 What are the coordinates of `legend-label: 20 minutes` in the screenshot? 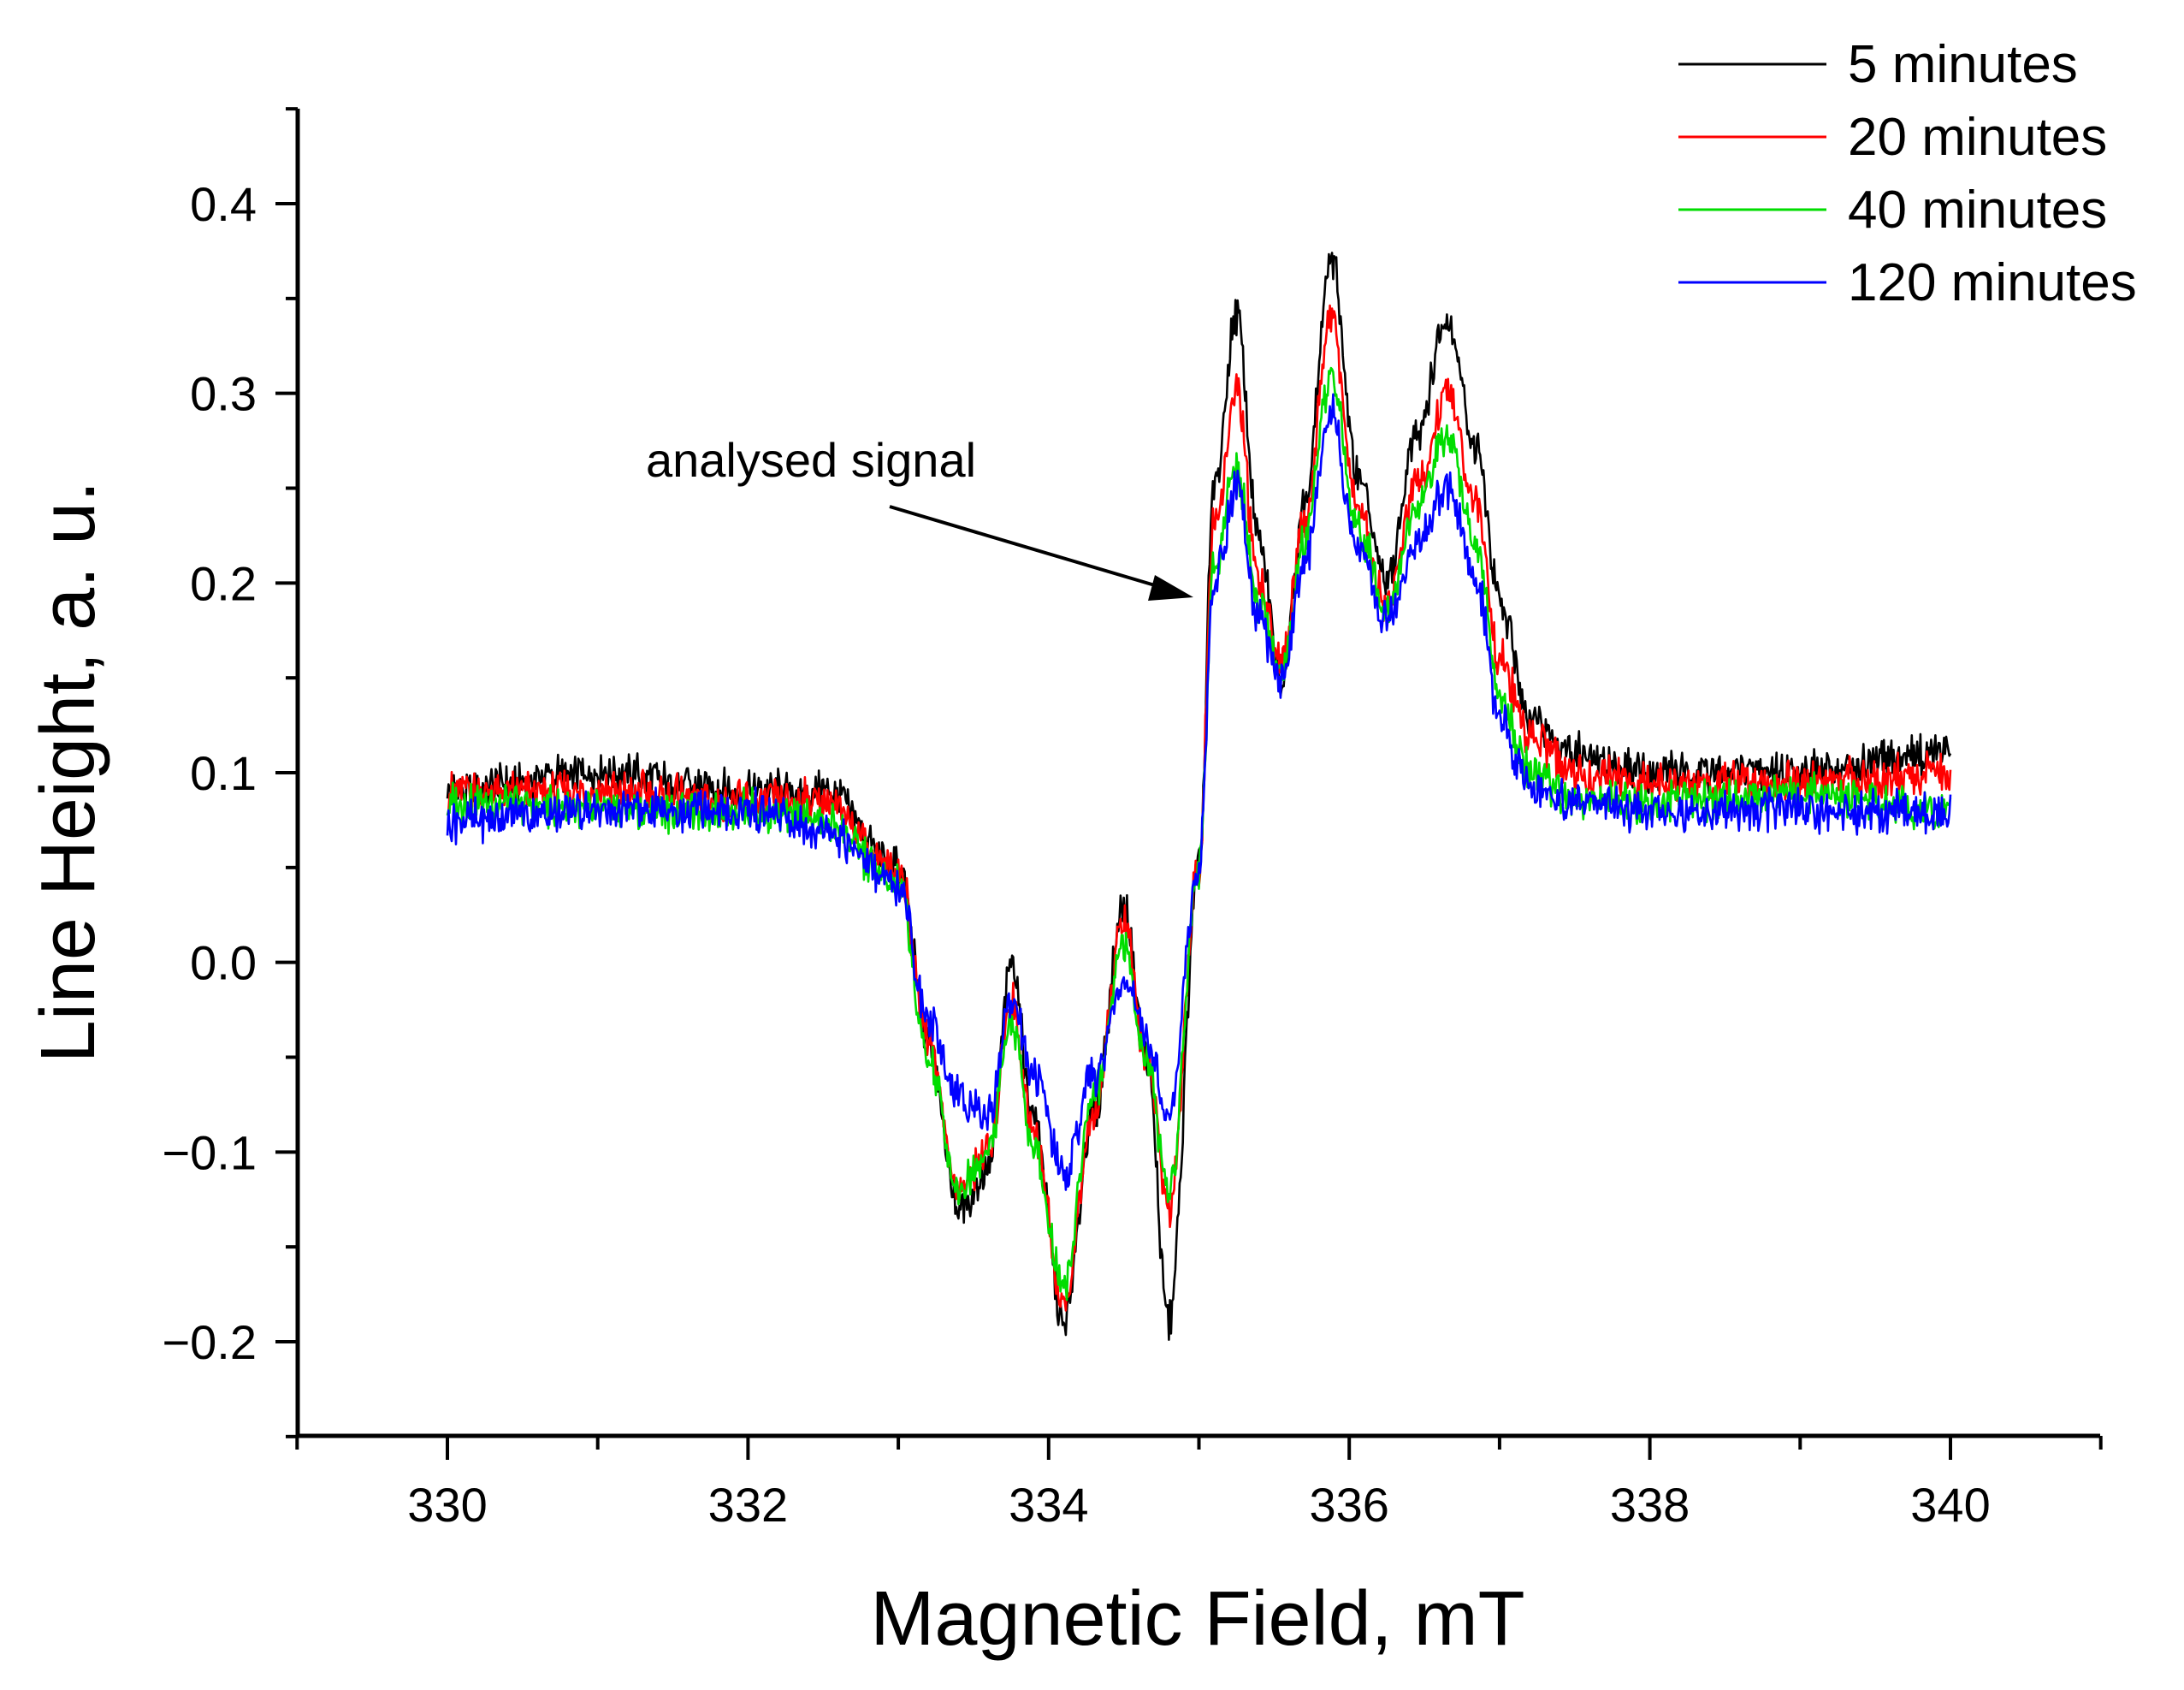 It's located at (1977, 138).